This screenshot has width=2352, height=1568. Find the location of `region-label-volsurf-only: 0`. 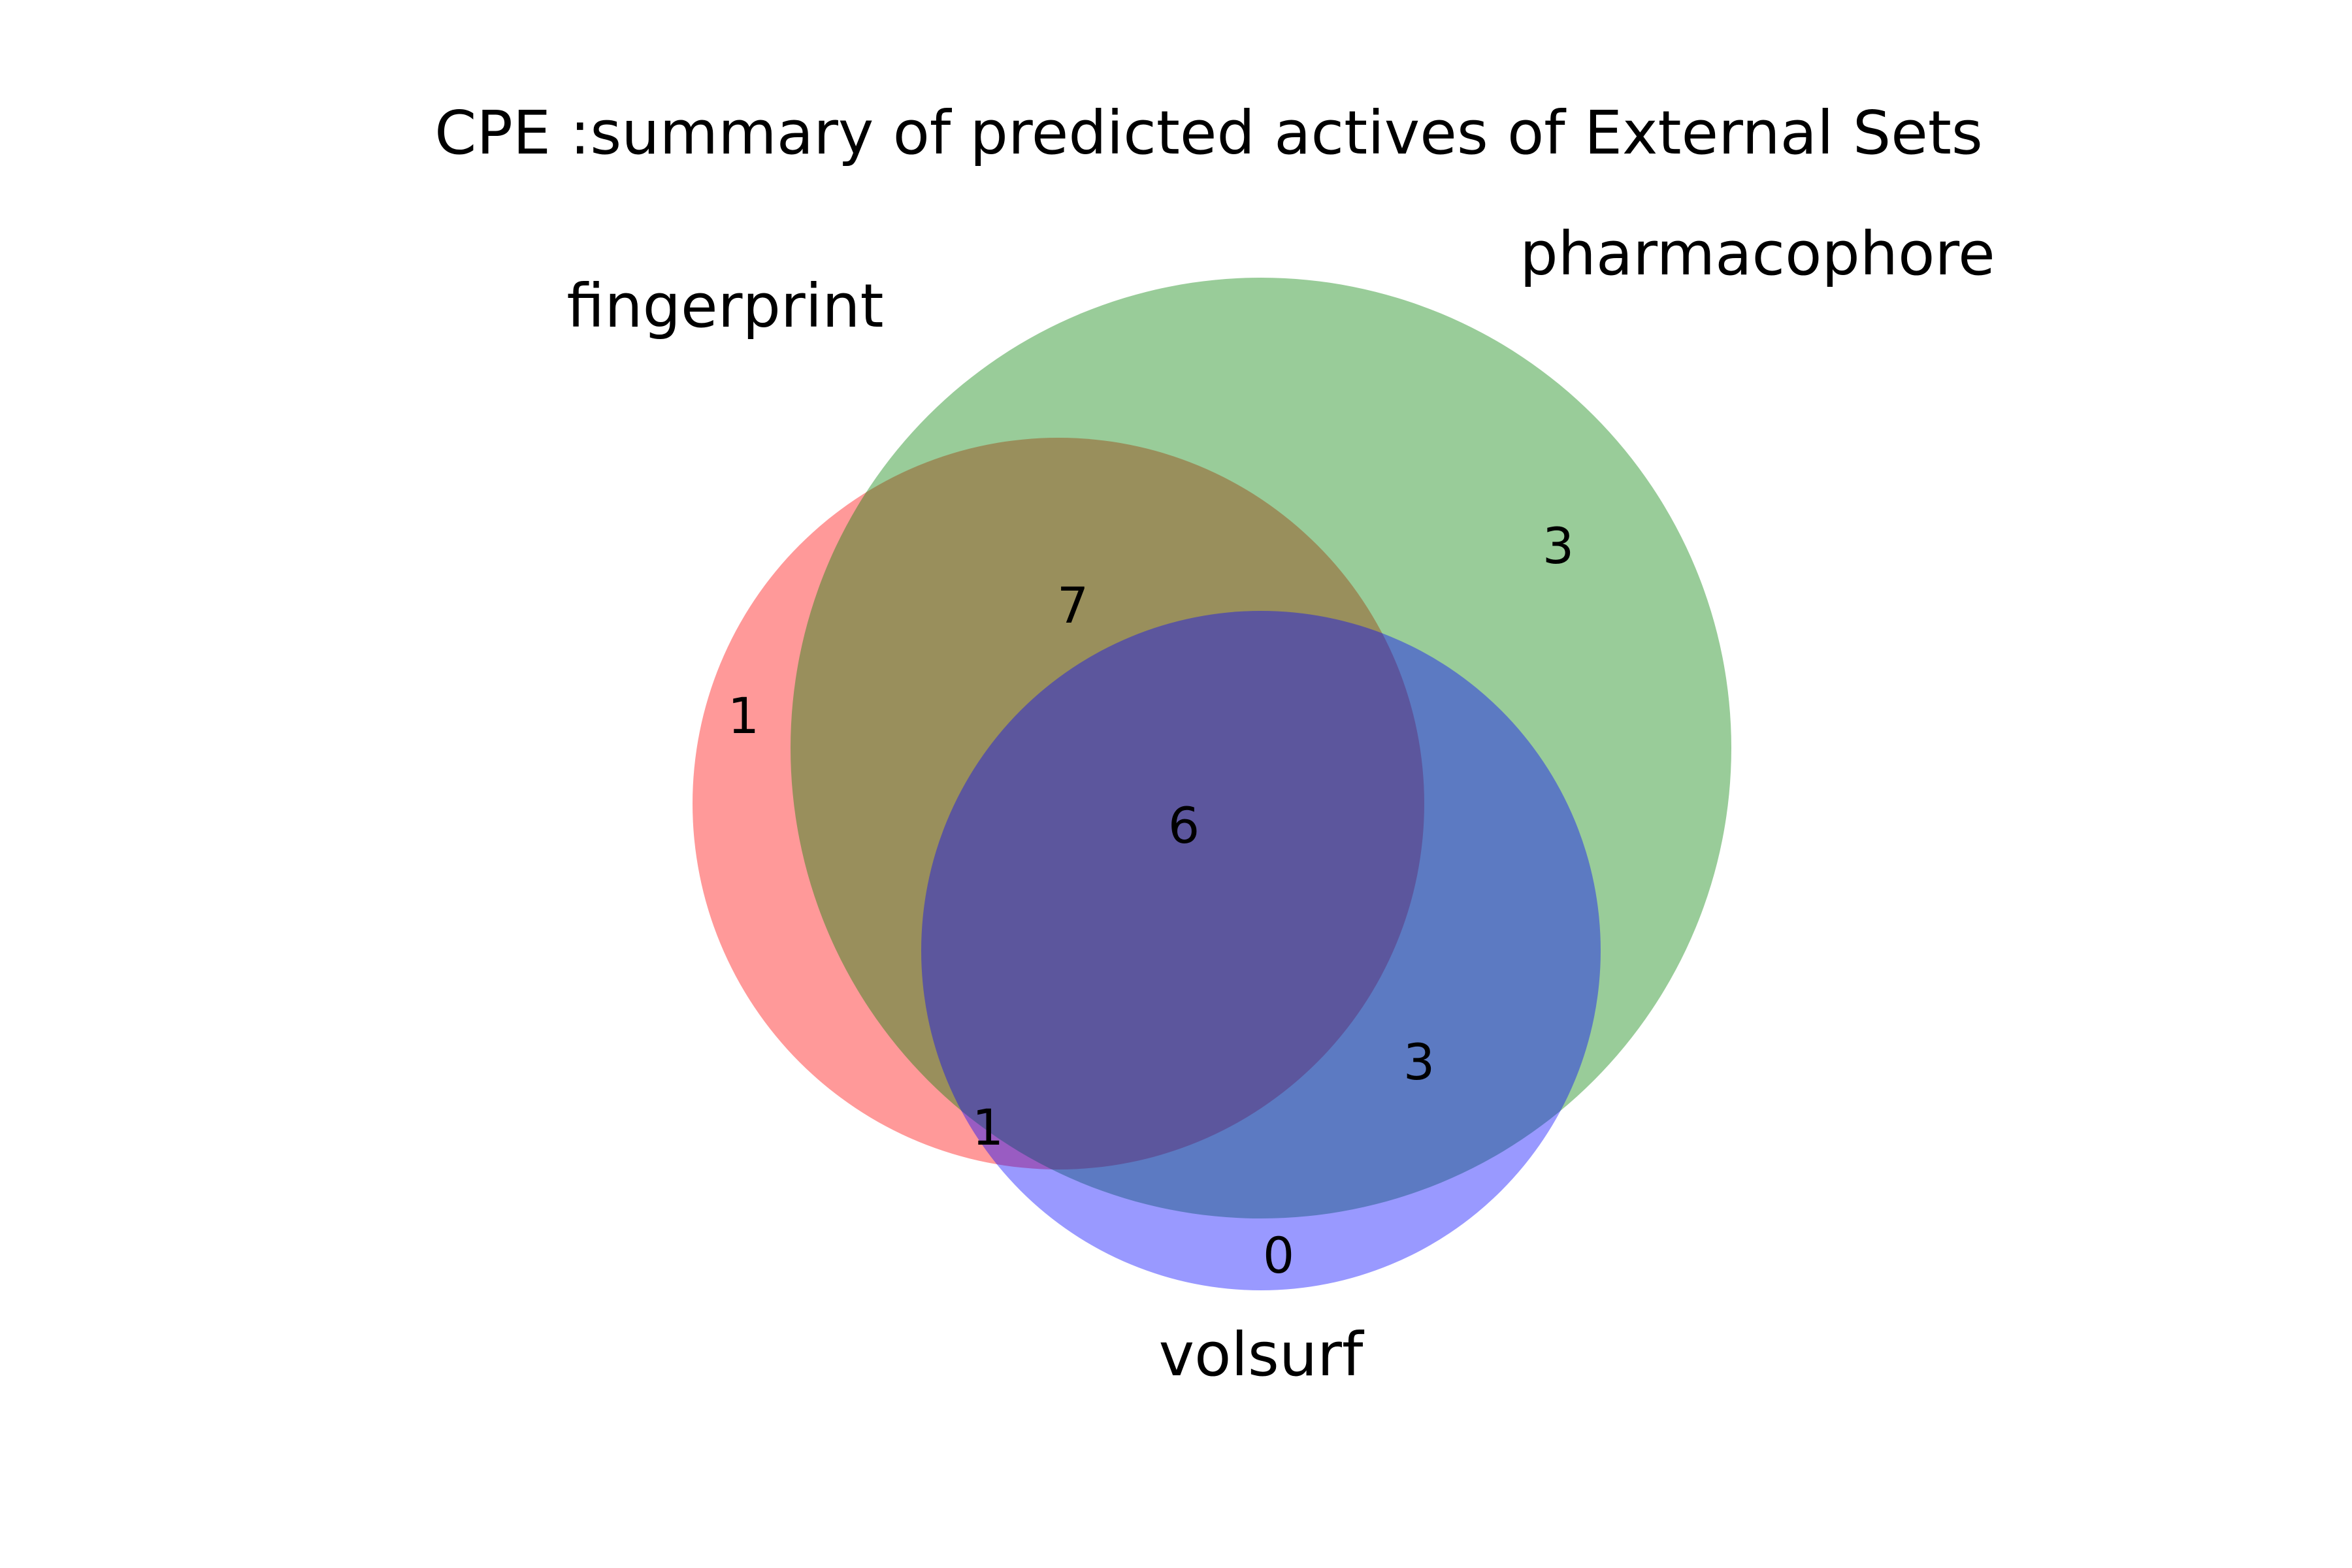

region-label-volsurf-only: 0 is located at coordinates (1278, 1255).